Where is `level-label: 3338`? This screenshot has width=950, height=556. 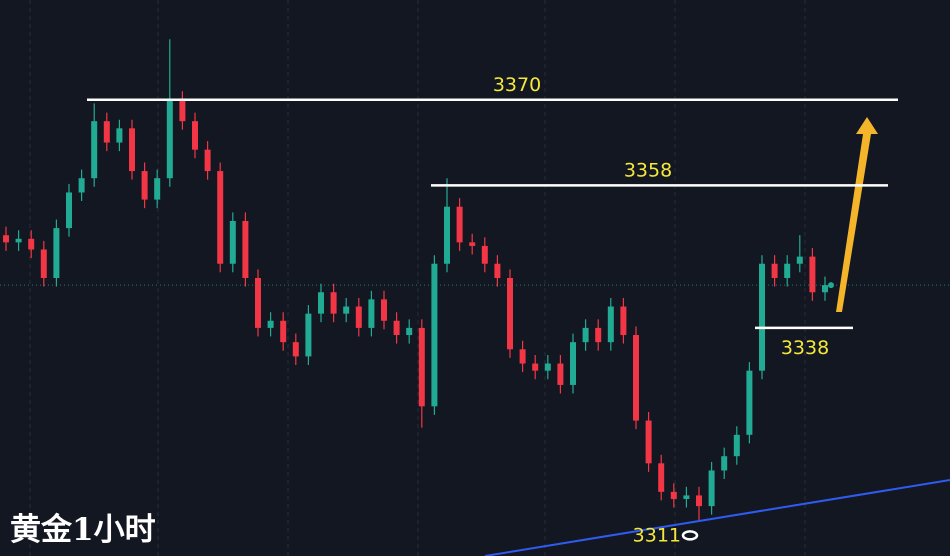
level-label: 3338 is located at coordinates (805, 348).